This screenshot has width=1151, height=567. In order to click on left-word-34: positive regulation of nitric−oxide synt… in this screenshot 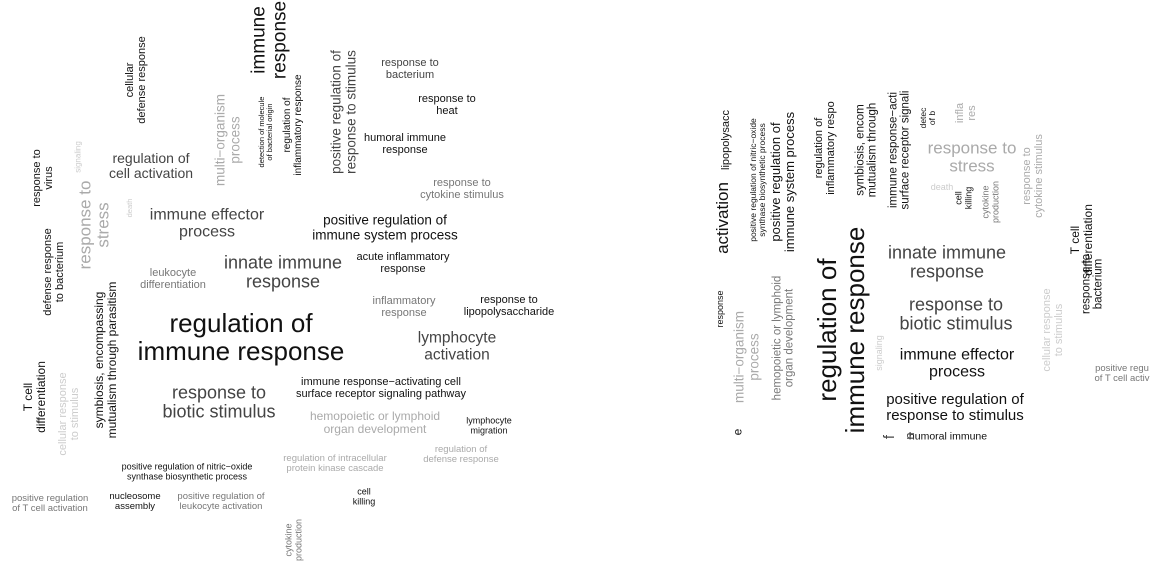, I will do `click(187, 471)`.